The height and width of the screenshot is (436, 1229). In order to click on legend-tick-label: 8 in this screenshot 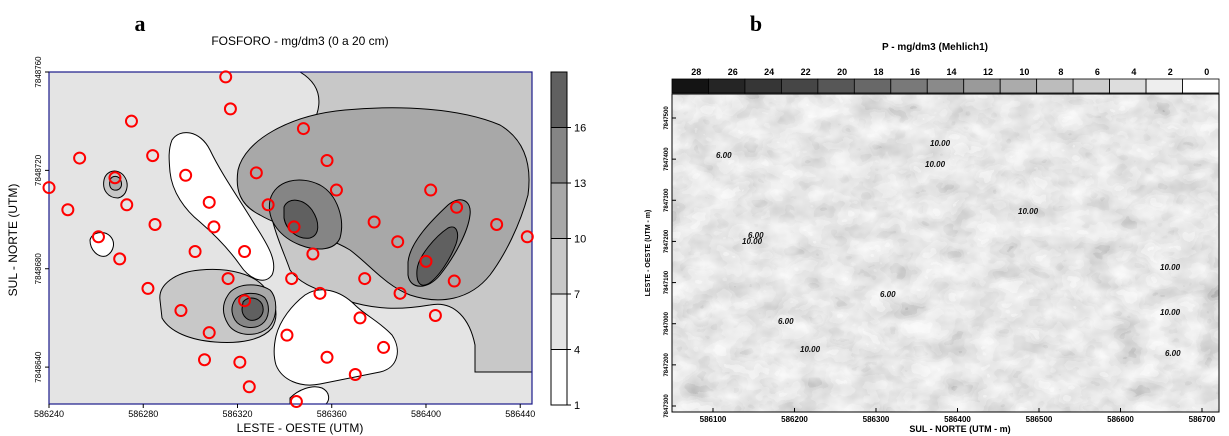, I will do `click(1060, 72)`.